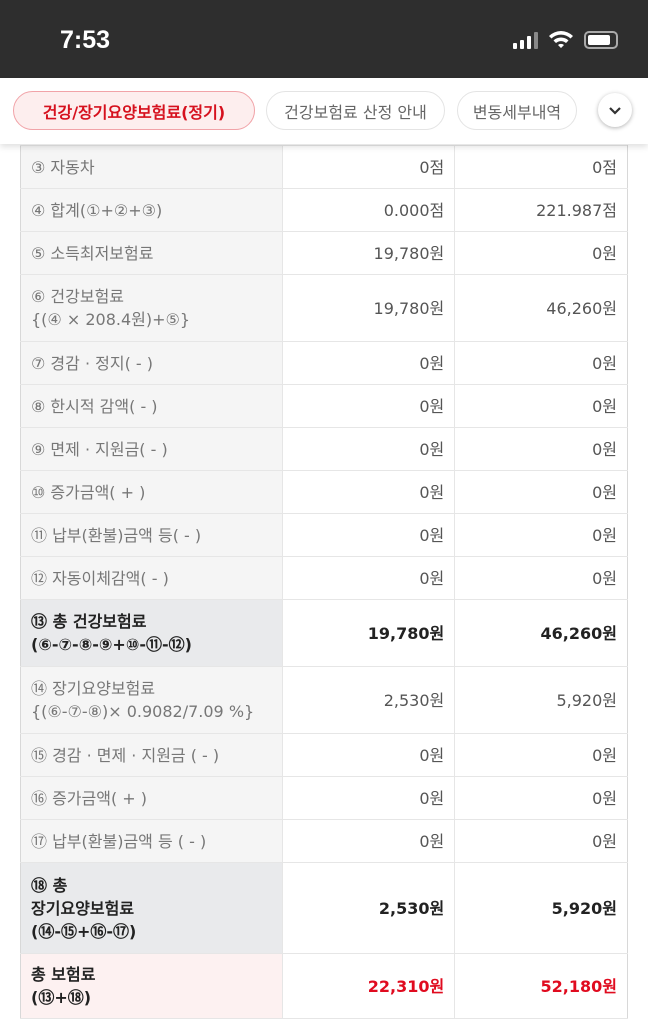  I want to click on row-label: ⑧ 한시적 감액( - ), so click(94, 406).